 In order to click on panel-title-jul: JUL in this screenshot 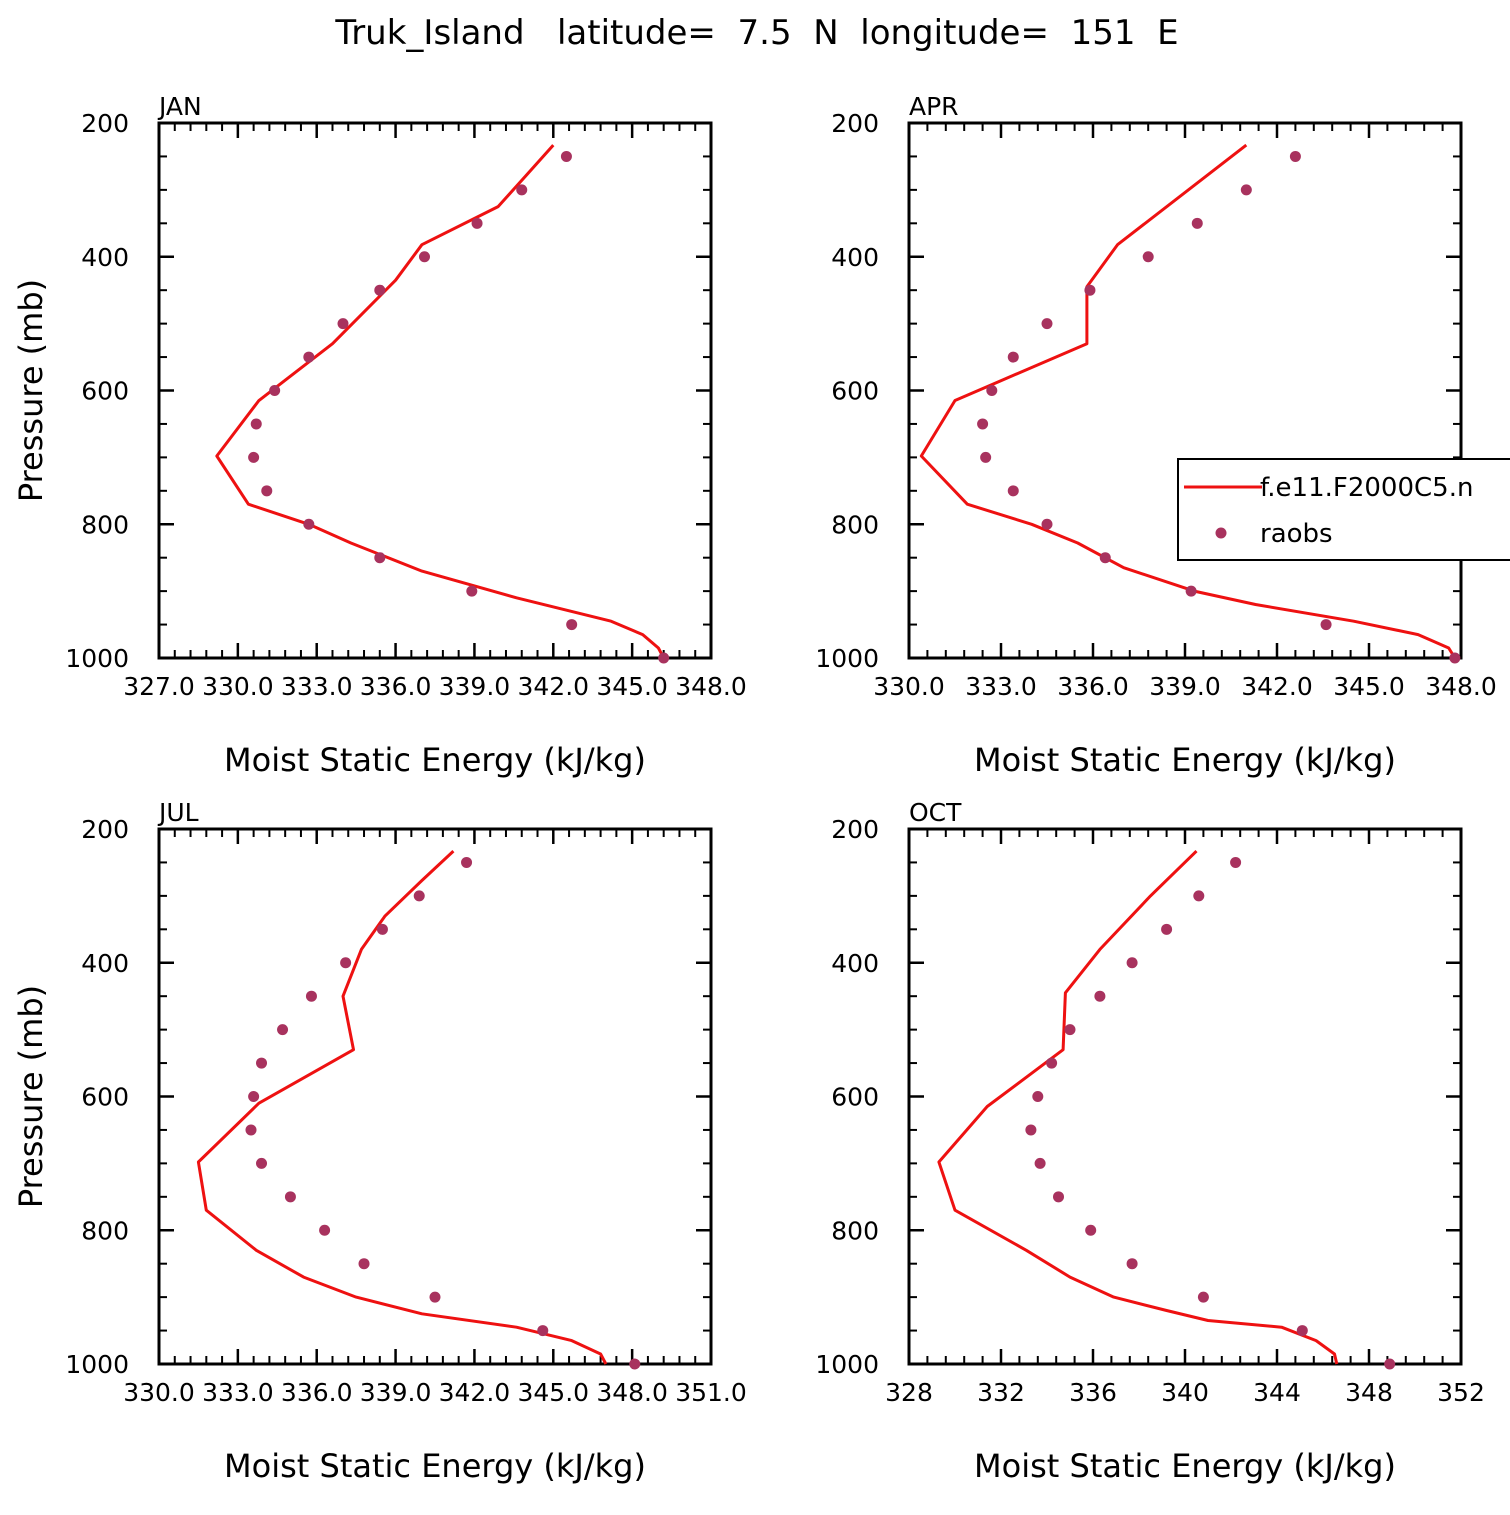, I will do `click(178, 812)`.